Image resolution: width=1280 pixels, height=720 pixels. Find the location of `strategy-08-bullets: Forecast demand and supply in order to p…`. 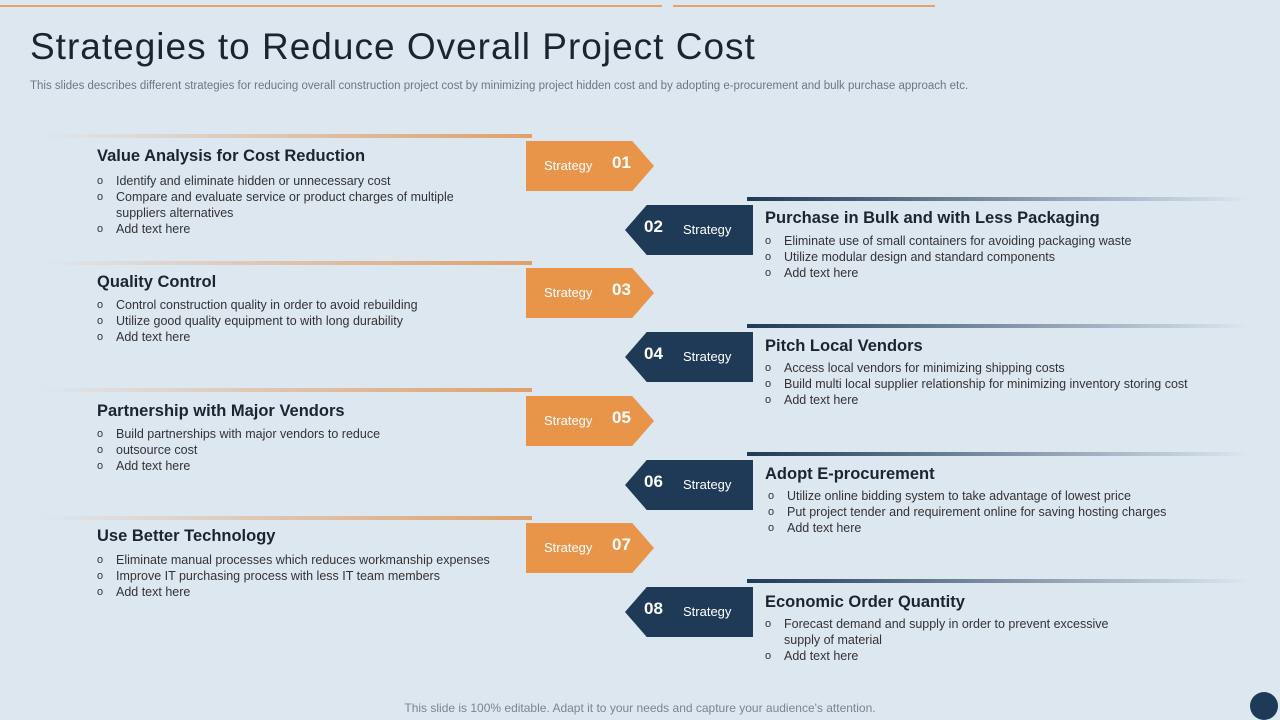

strategy-08-bullets: Forecast demand and supply in order to p… is located at coordinates (936, 640).